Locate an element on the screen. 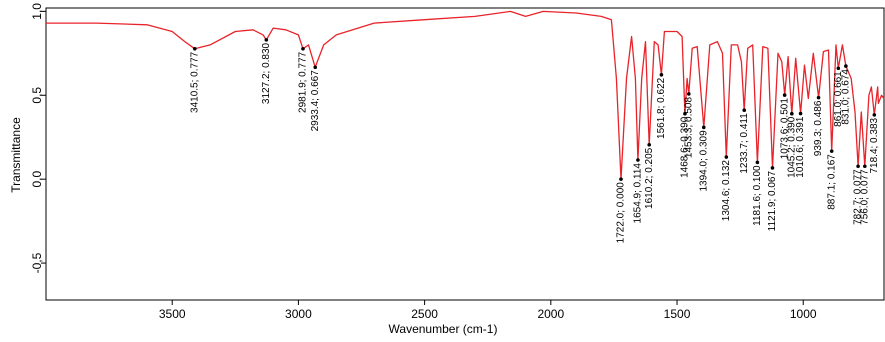  peak-label: 1304.6; 0.132 is located at coordinates (726, 191).